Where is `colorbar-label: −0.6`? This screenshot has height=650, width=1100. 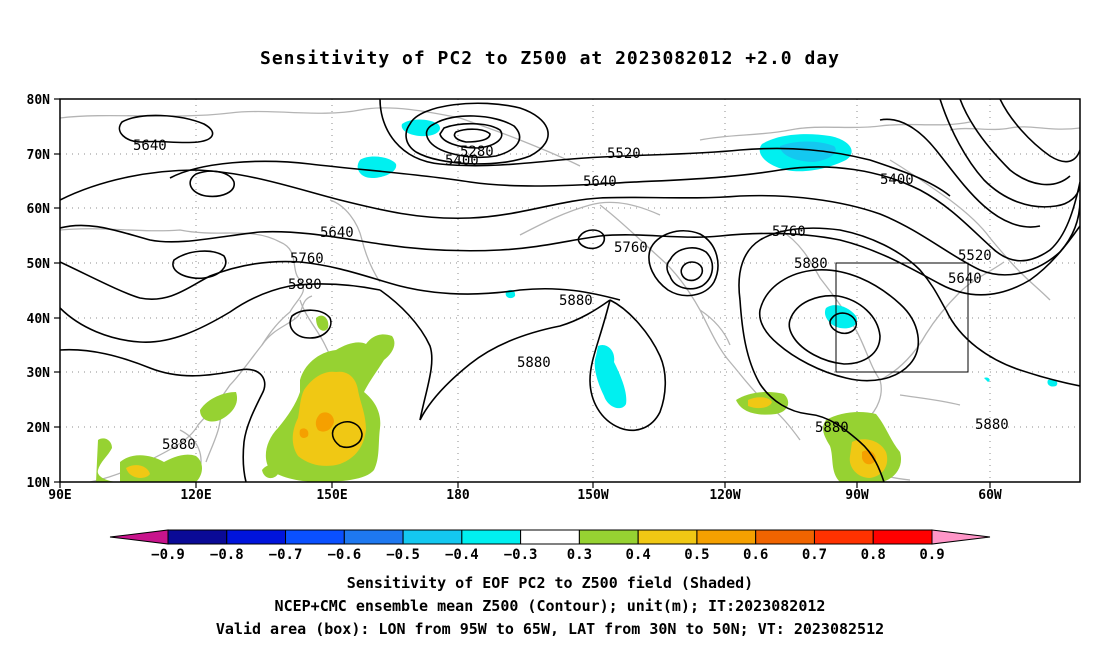 colorbar-label: −0.6 is located at coordinates (344, 555).